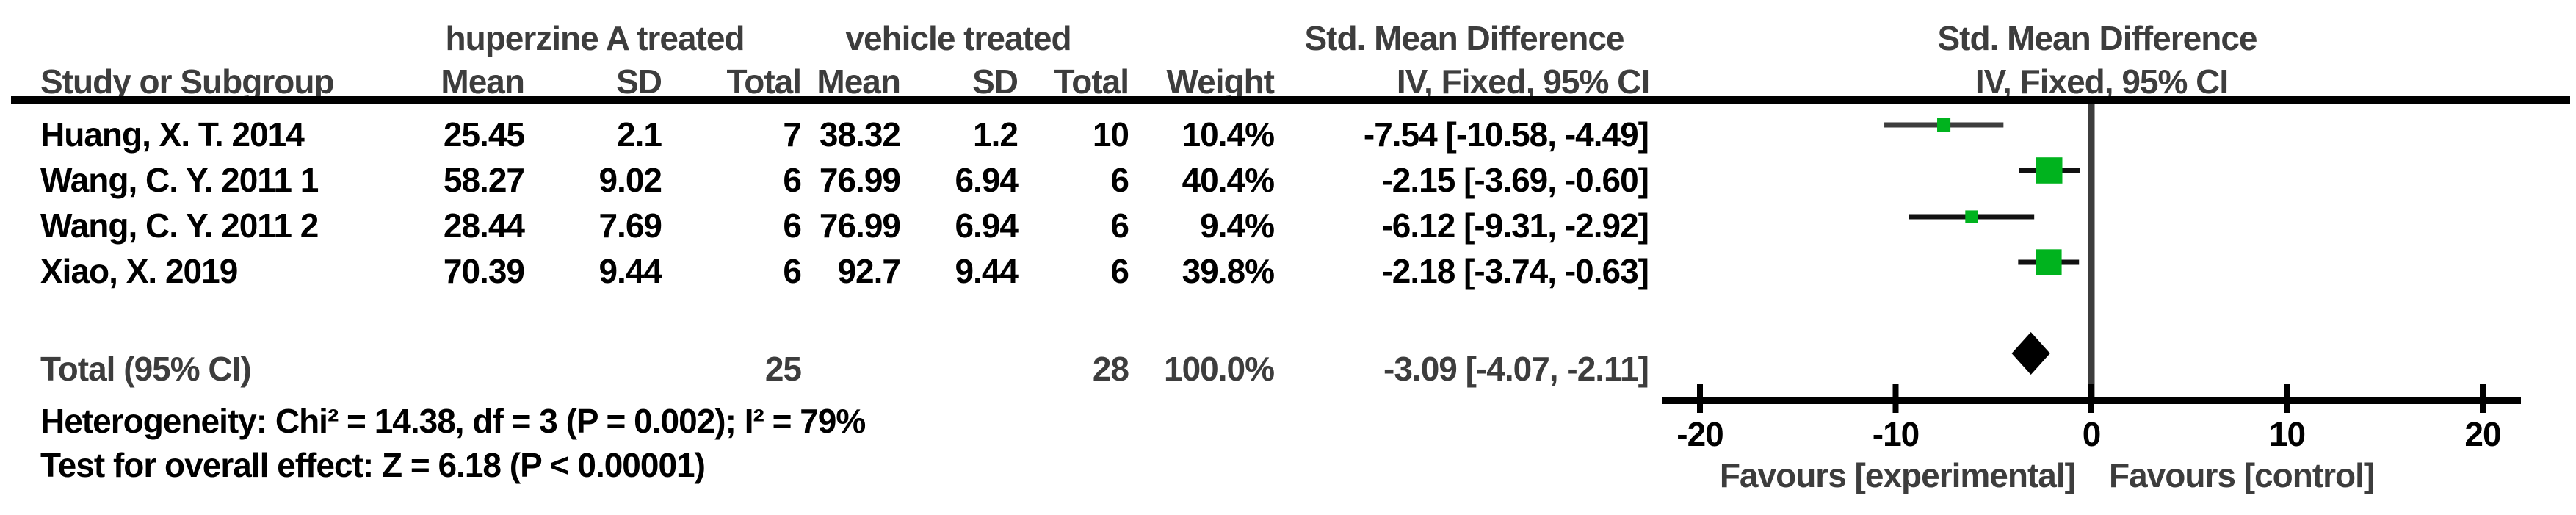 This screenshot has width=2576, height=515. Describe the element at coordinates (1523, 81) in the screenshot. I see `col-header-method-table: IV, Fixed, 95% CI` at that location.